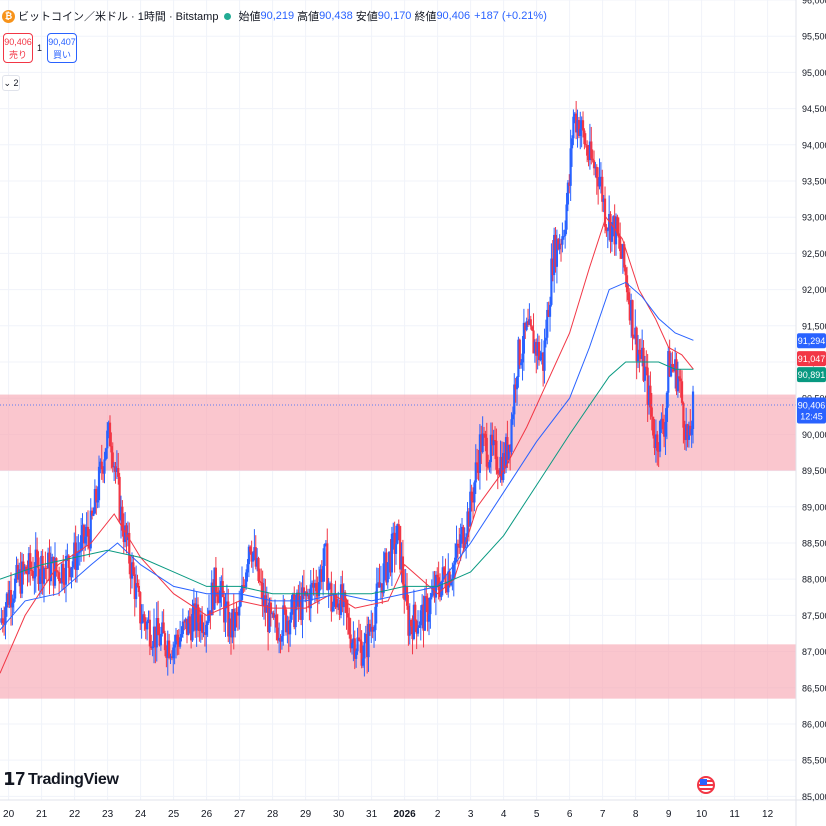  What do you see at coordinates (812, 359) in the screenshot?
I see `price-tag-label: 91,047` at bounding box center [812, 359].